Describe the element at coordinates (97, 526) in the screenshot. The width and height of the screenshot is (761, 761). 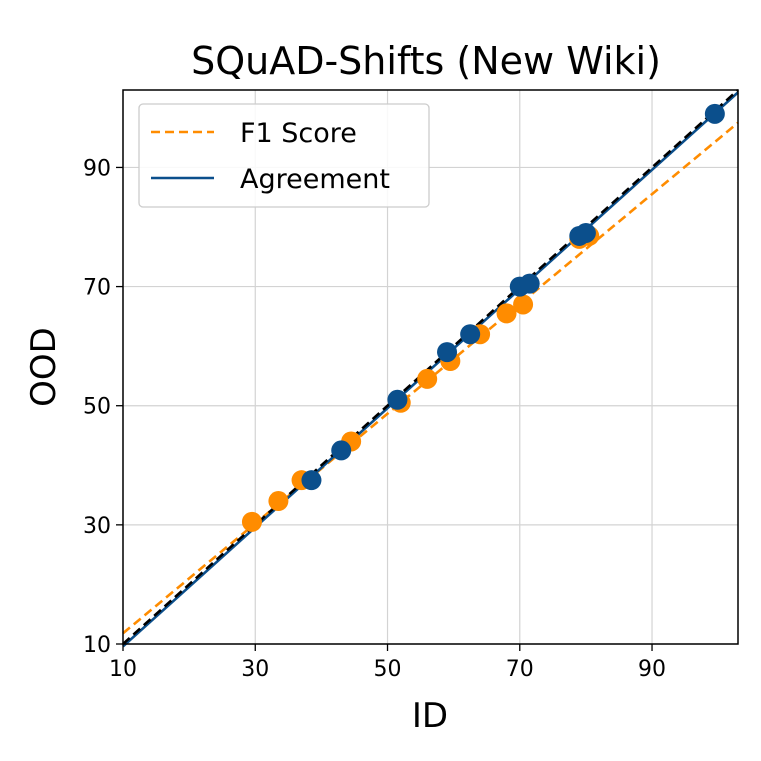
I see `y-tick-label: 30` at that location.